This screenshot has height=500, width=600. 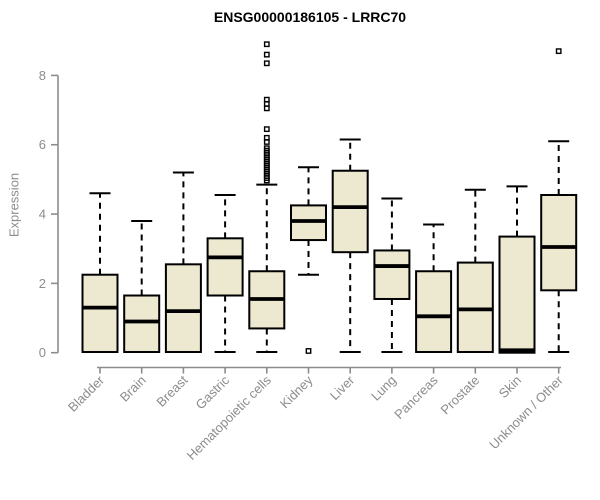 I want to click on x-tick-label: Breast, so click(x=171, y=390).